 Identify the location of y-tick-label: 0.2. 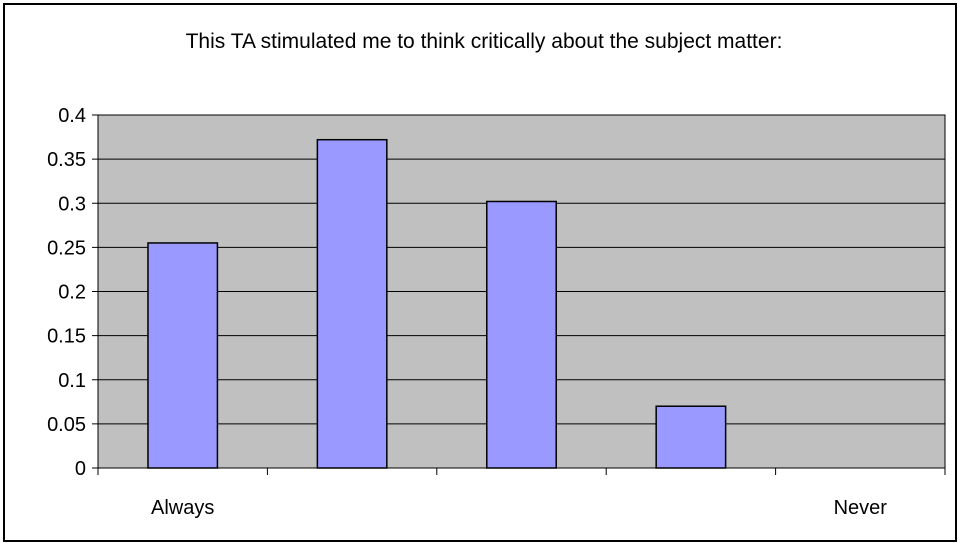
(72, 293).